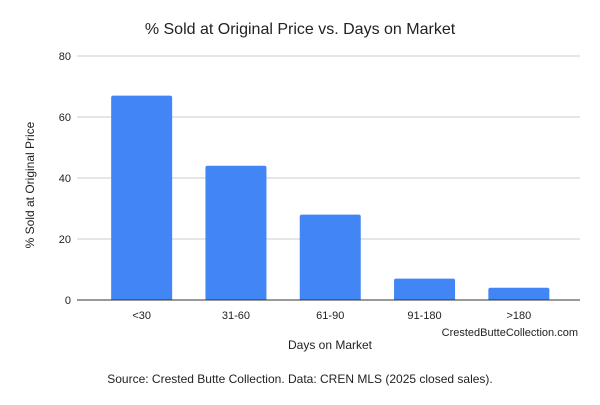 Image resolution: width=600 pixels, height=405 pixels. I want to click on y-tick-label: 0, so click(68, 301).